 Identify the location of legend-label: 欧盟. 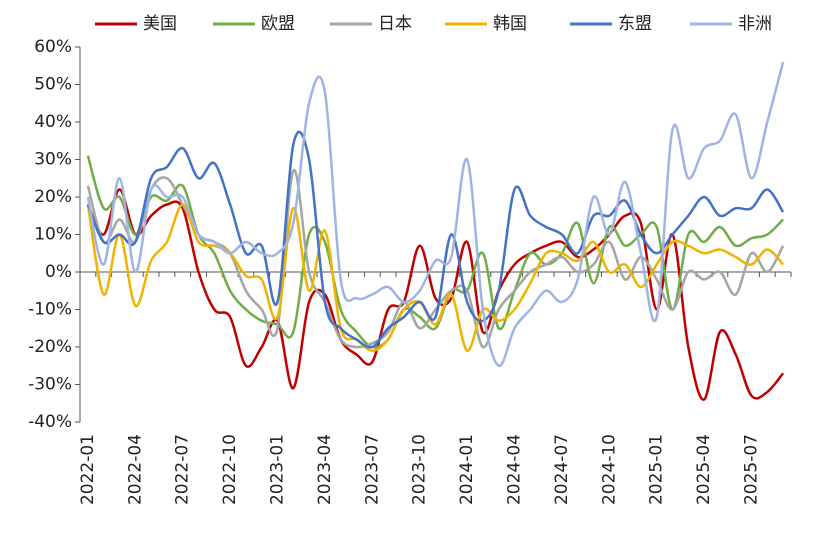
(278, 24).